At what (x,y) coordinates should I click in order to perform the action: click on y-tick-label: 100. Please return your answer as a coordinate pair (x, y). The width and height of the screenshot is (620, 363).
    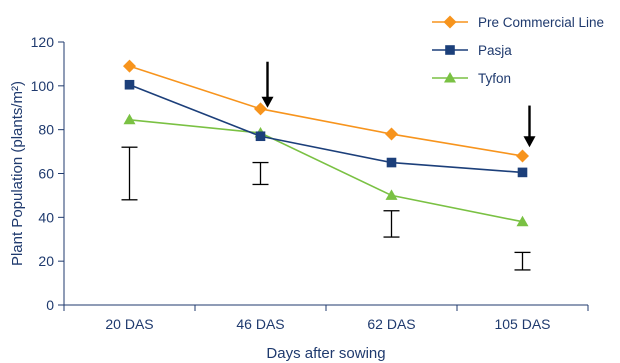
    Looking at the image, I should click on (43, 86).